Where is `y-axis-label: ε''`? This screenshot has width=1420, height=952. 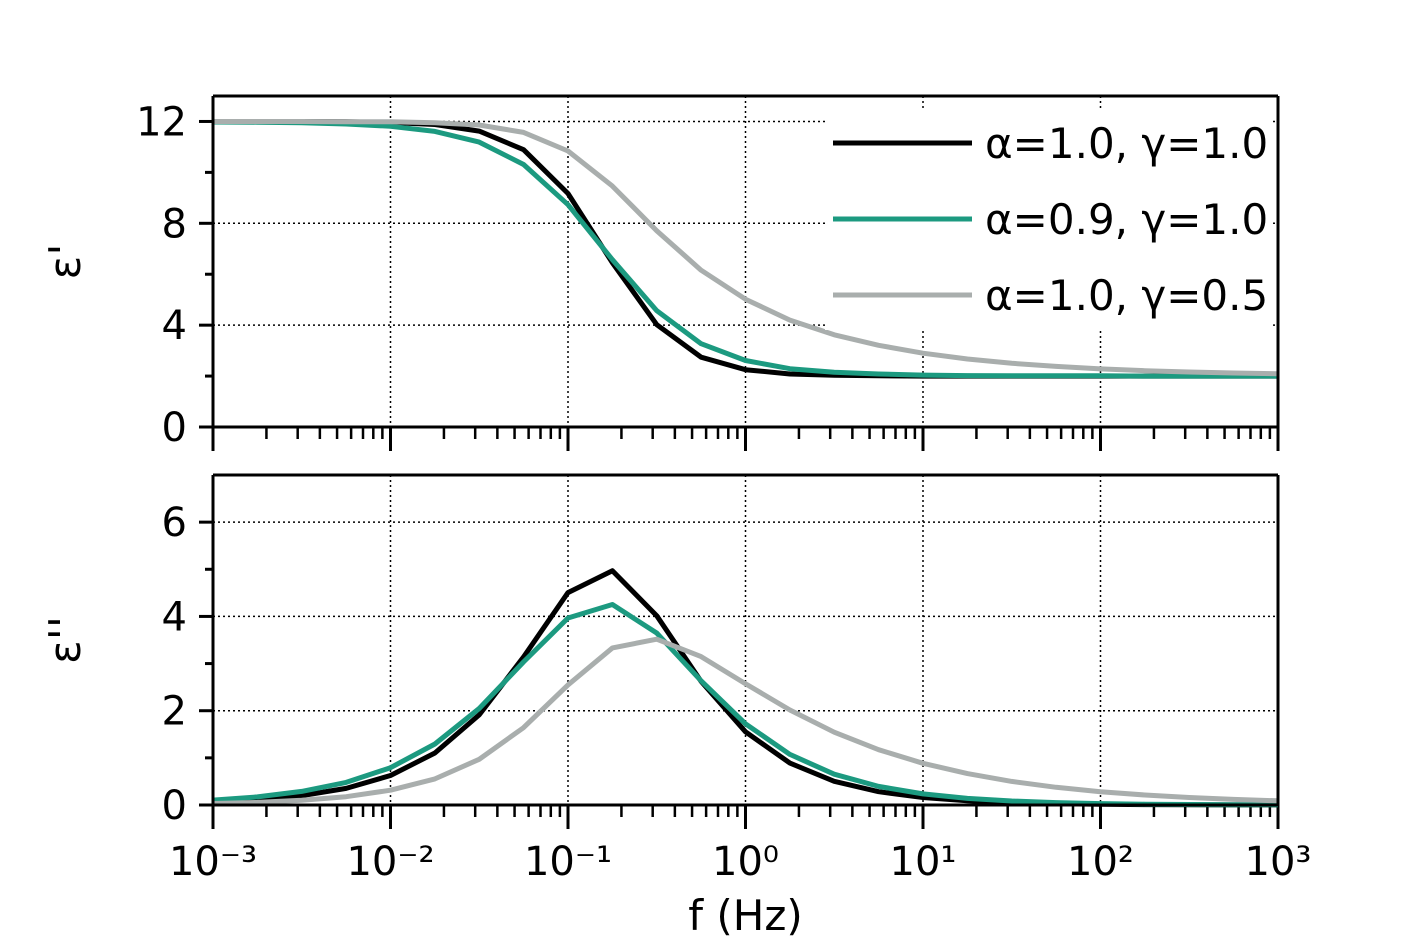
y-axis-label: ε'' is located at coordinates (65, 640).